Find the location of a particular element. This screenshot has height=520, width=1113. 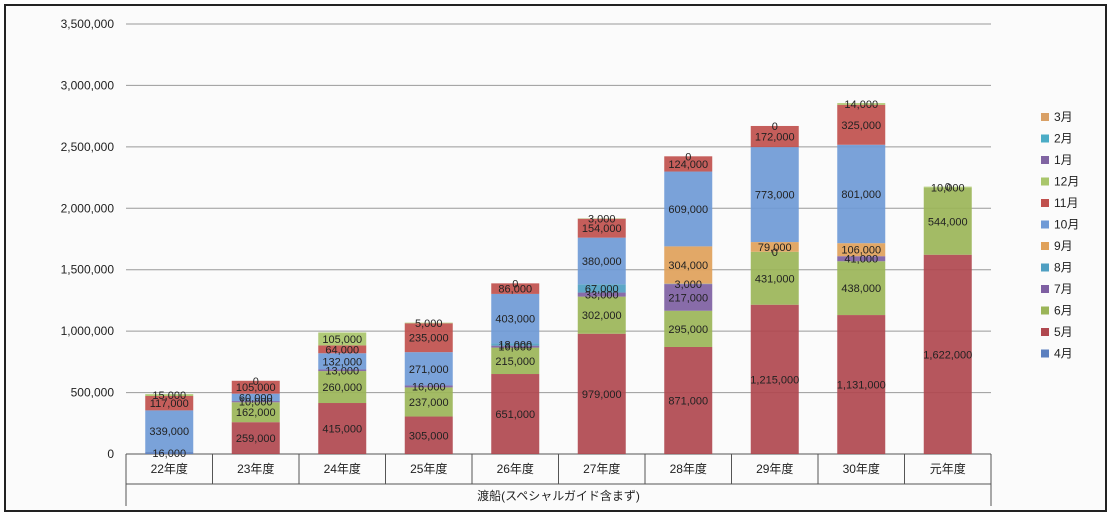

data-label: 403,000 is located at coordinates (515, 320).